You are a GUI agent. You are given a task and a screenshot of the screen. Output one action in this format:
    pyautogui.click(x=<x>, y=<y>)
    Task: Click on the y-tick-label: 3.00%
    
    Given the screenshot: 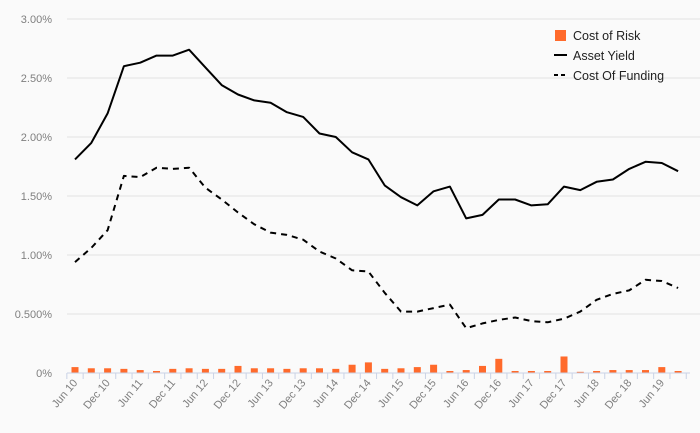 What is the action you would take?
    pyautogui.click(x=36, y=20)
    